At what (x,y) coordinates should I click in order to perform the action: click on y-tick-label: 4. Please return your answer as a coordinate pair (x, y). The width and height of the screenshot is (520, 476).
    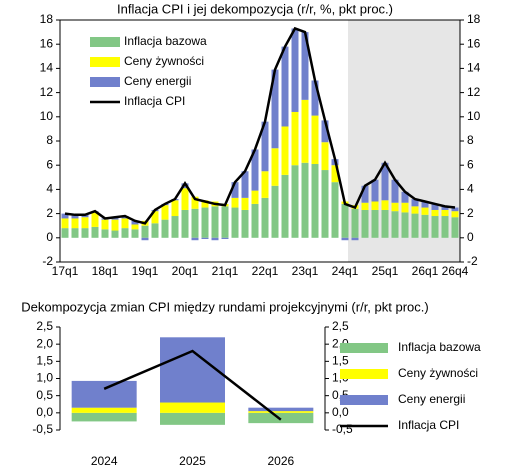
    Looking at the image, I should click on (49, 189).